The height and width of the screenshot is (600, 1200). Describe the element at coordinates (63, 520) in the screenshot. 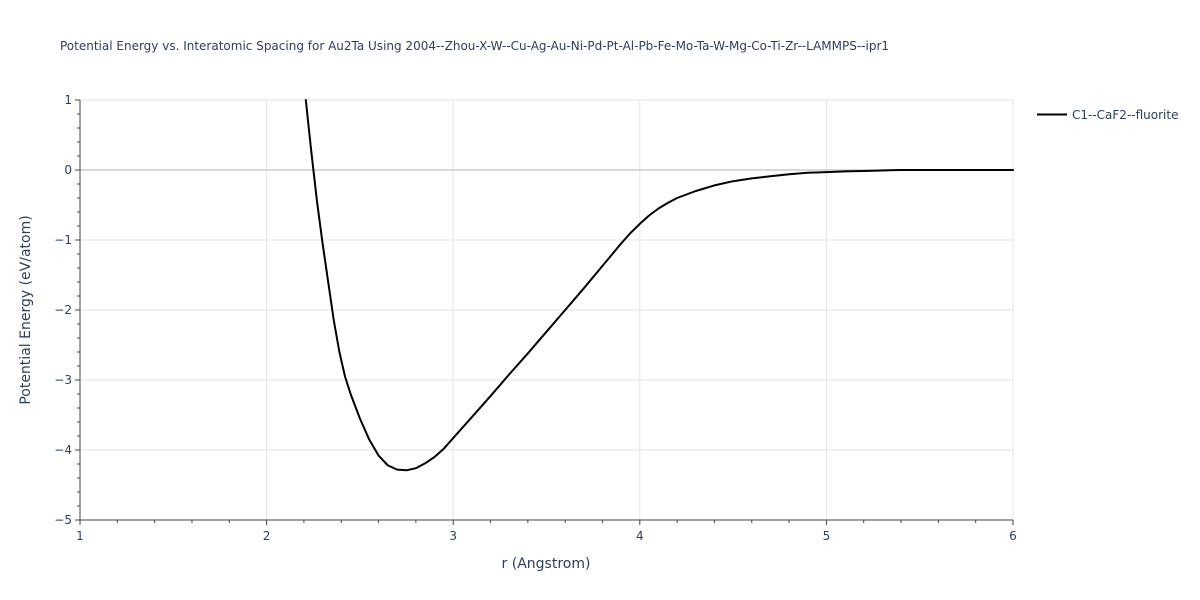

I see `y-tick-label: −5` at that location.